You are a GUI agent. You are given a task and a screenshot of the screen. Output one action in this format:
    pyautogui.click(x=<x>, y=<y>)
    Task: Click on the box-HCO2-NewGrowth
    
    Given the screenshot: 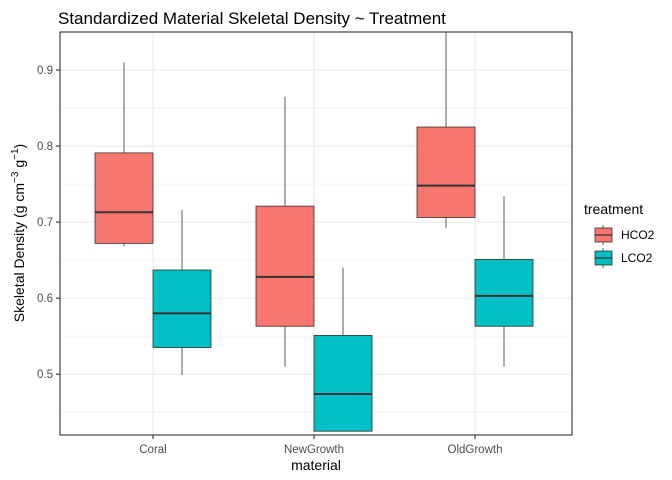 What is the action you would take?
    pyautogui.click(x=285, y=231)
    